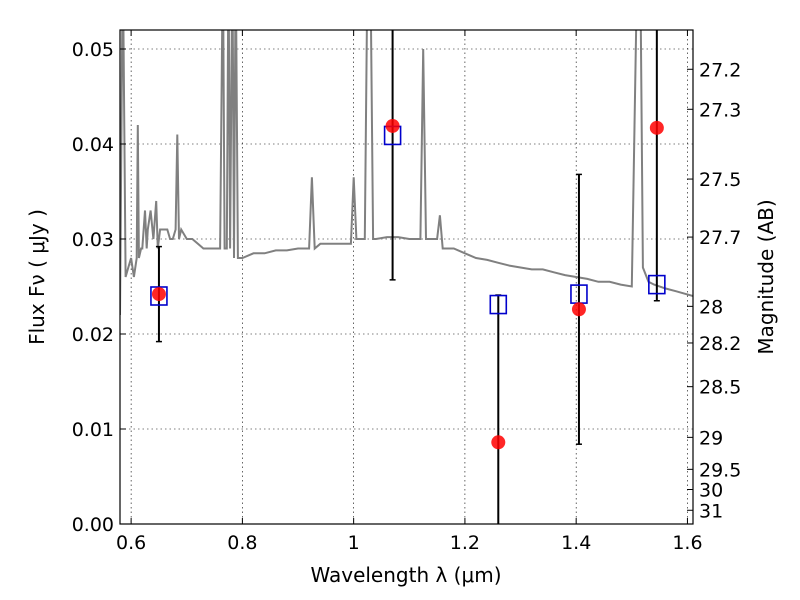  Describe the element at coordinates (354, 543) in the screenshot. I see `x-tick-label: 1` at that location.